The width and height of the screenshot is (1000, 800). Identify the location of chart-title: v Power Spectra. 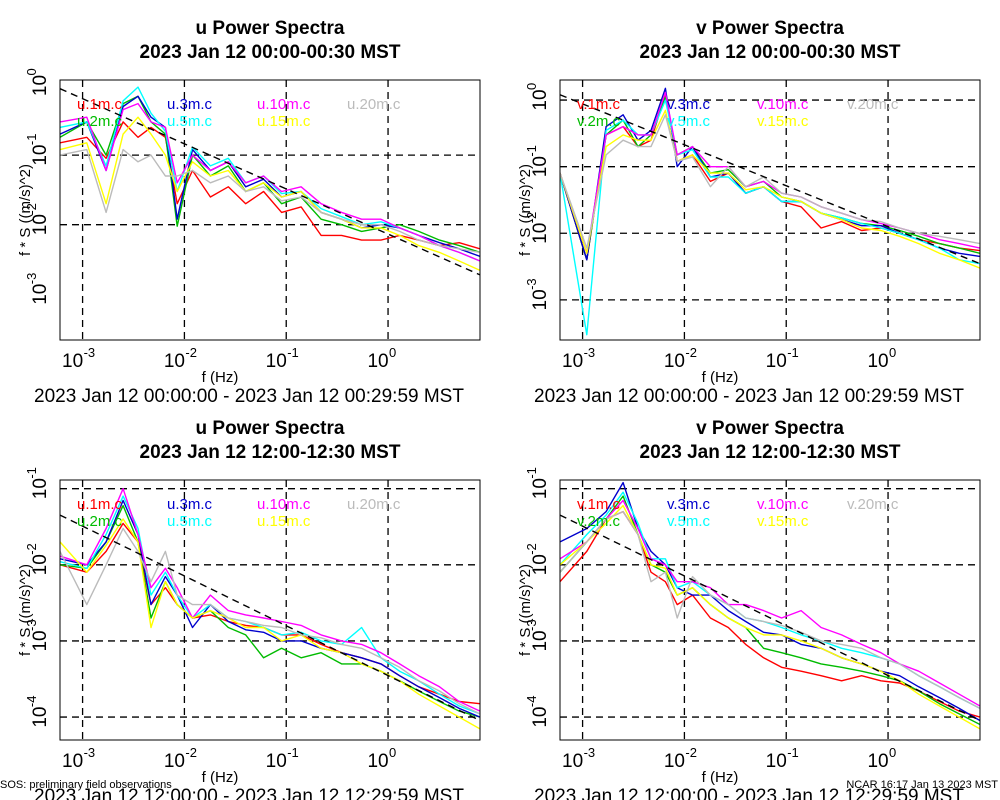
(770, 28).